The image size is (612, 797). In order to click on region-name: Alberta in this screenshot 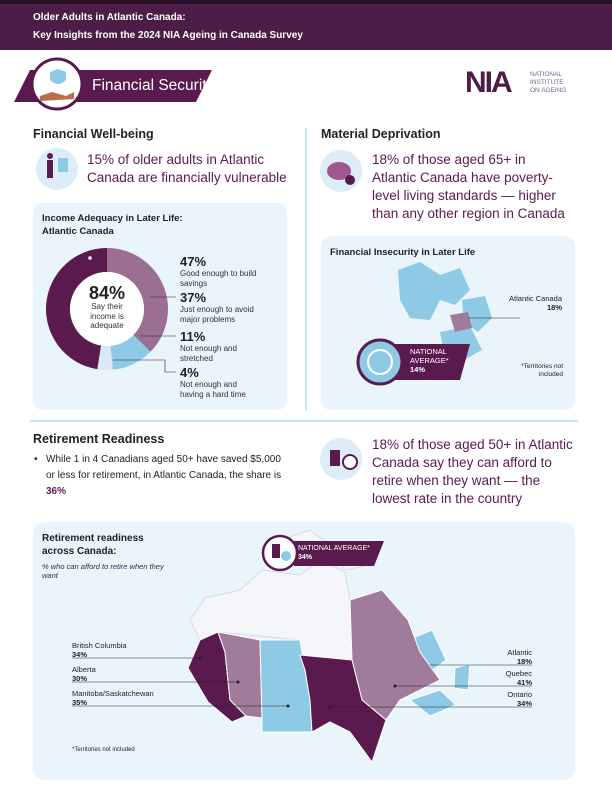, I will do `click(84, 669)`.